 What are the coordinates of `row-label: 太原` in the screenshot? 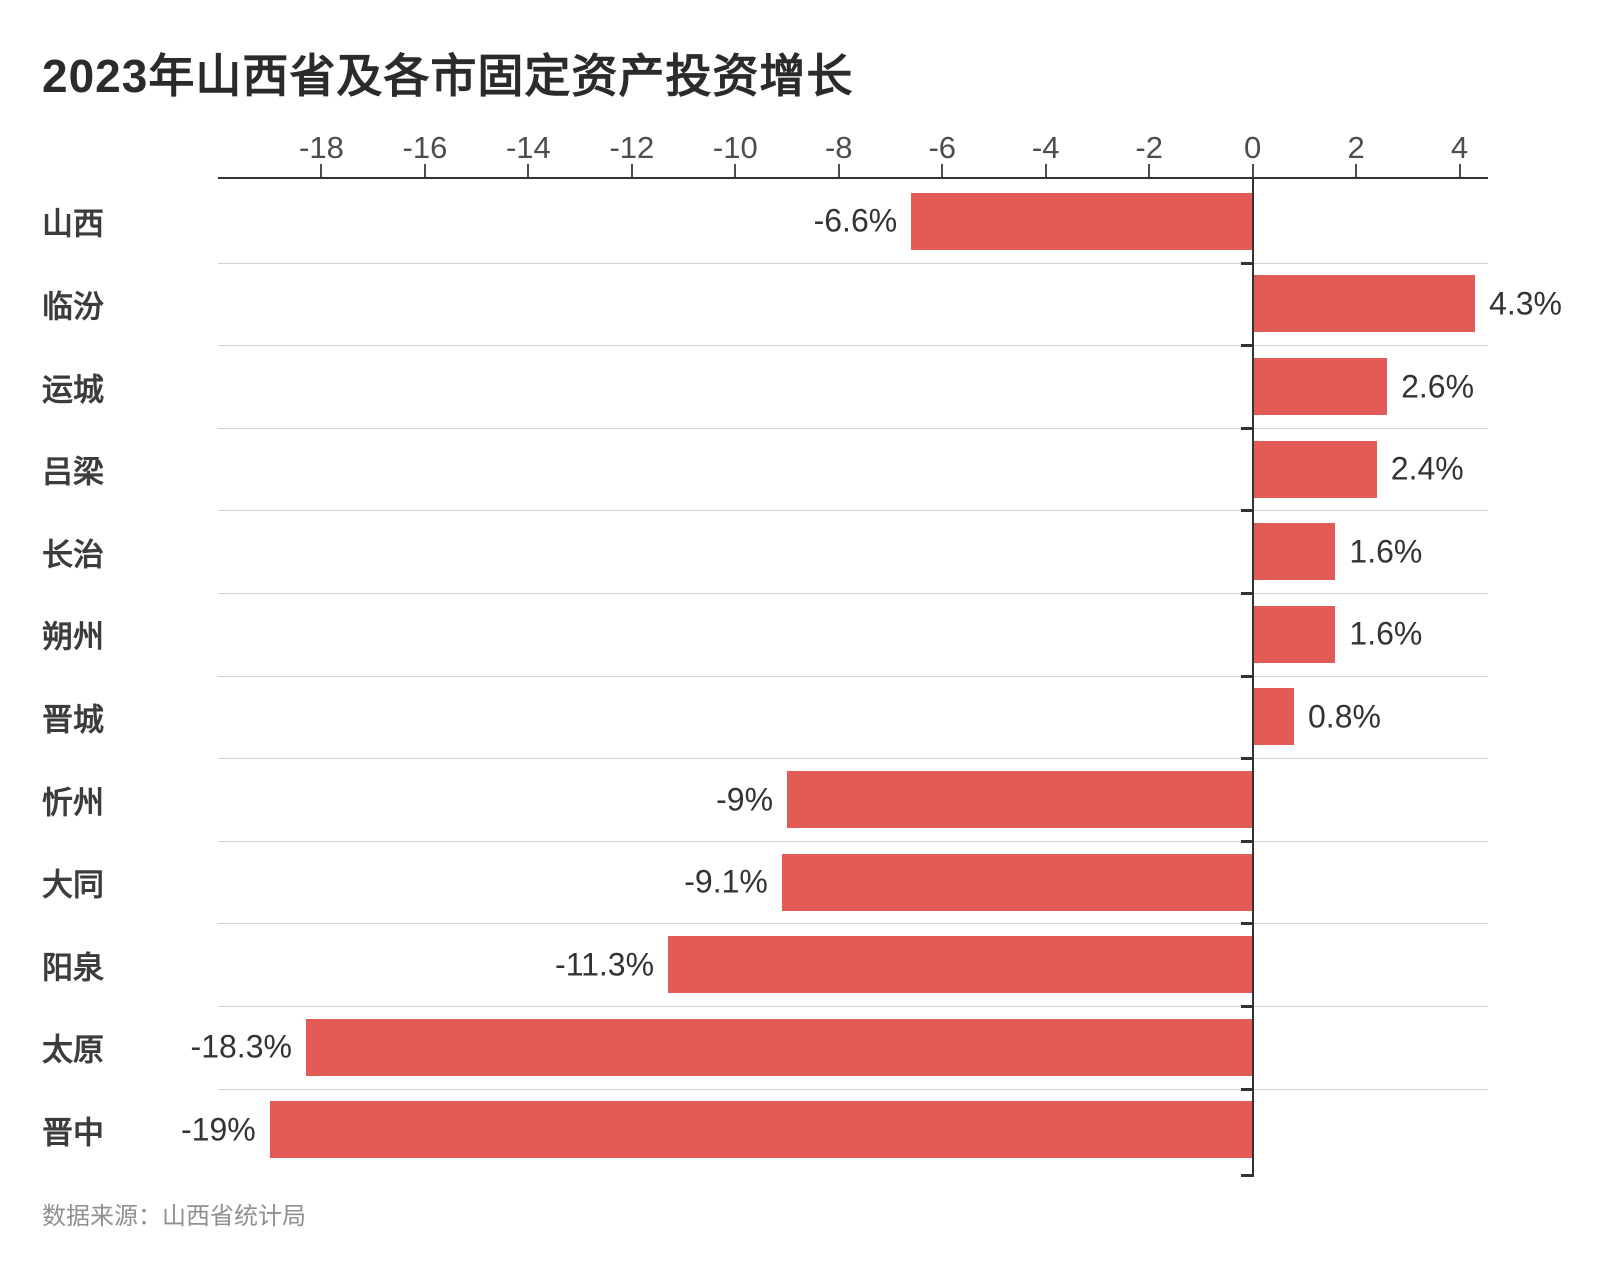 It's located at (73, 1050).